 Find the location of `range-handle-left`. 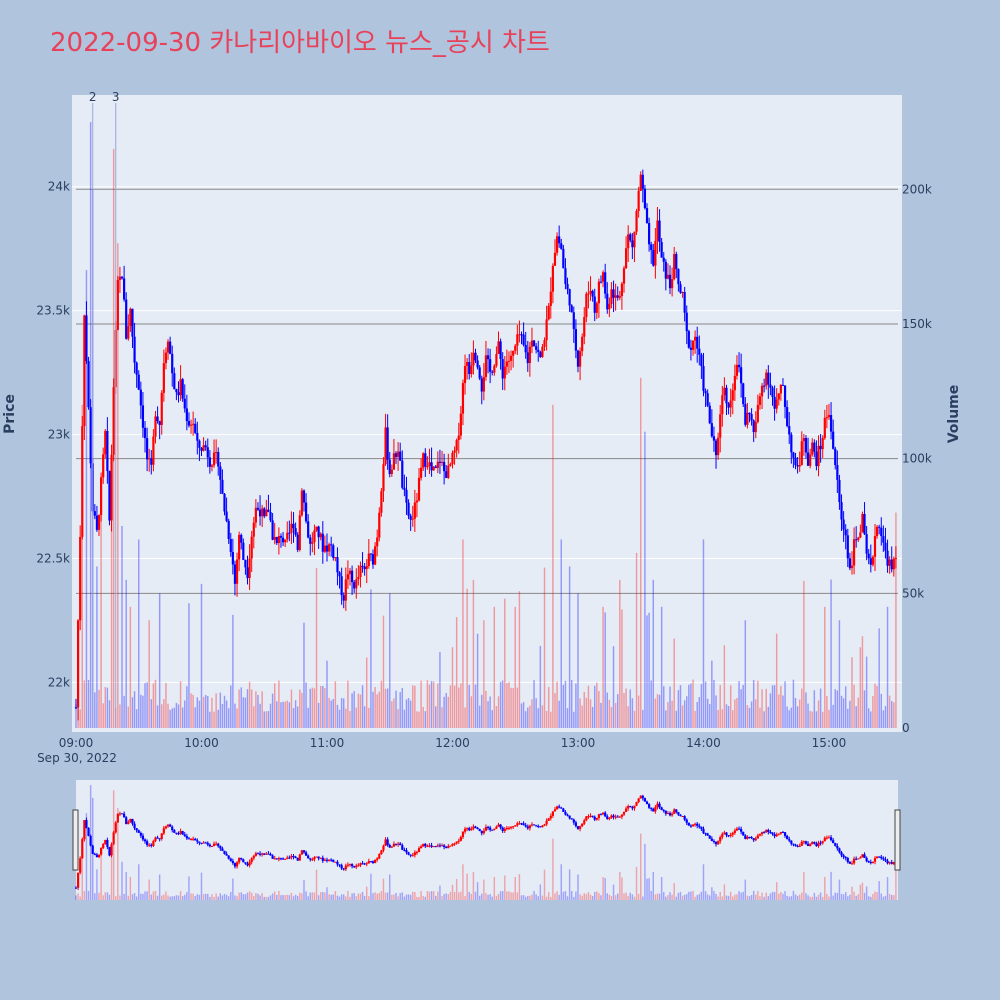

range-handle-left is located at coordinates (75, 840).